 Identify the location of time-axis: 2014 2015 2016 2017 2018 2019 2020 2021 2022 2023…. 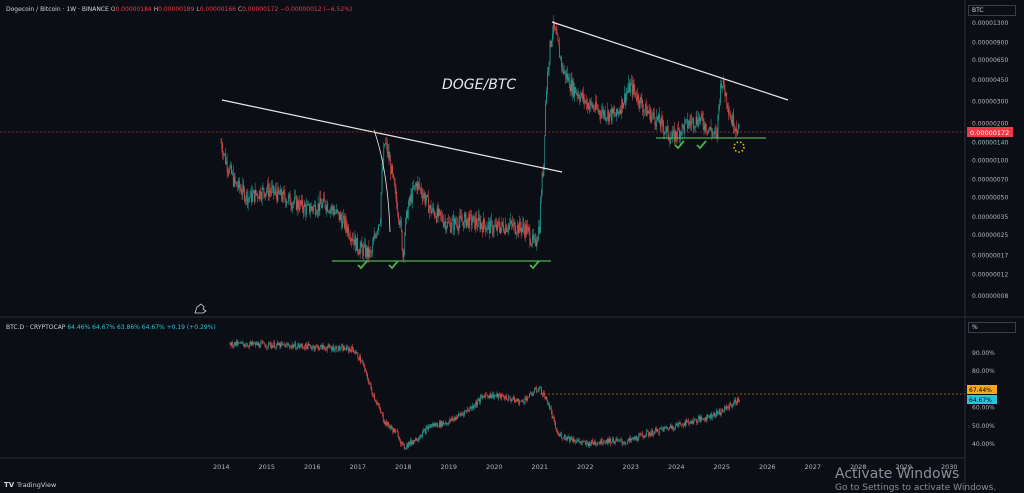
(585, 467).